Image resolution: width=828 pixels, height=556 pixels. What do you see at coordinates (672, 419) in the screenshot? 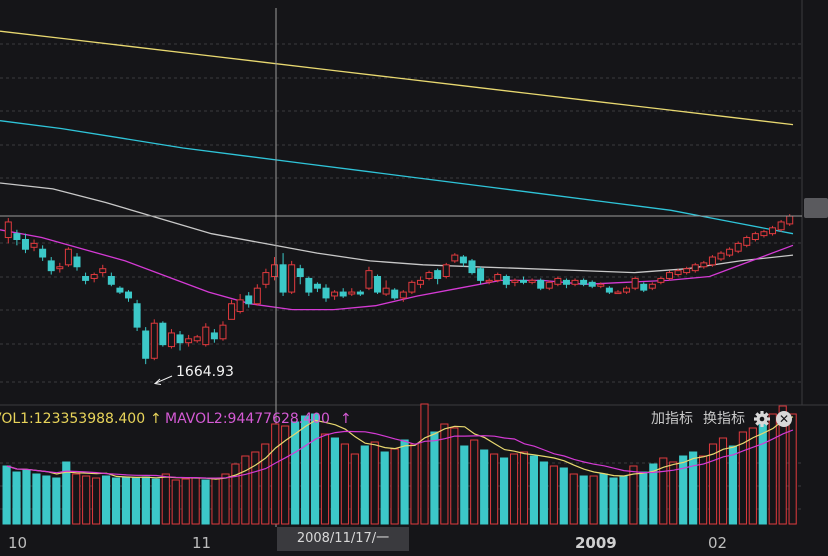
I see `add-indicator-button: 加指标` at bounding box center [672, 419].